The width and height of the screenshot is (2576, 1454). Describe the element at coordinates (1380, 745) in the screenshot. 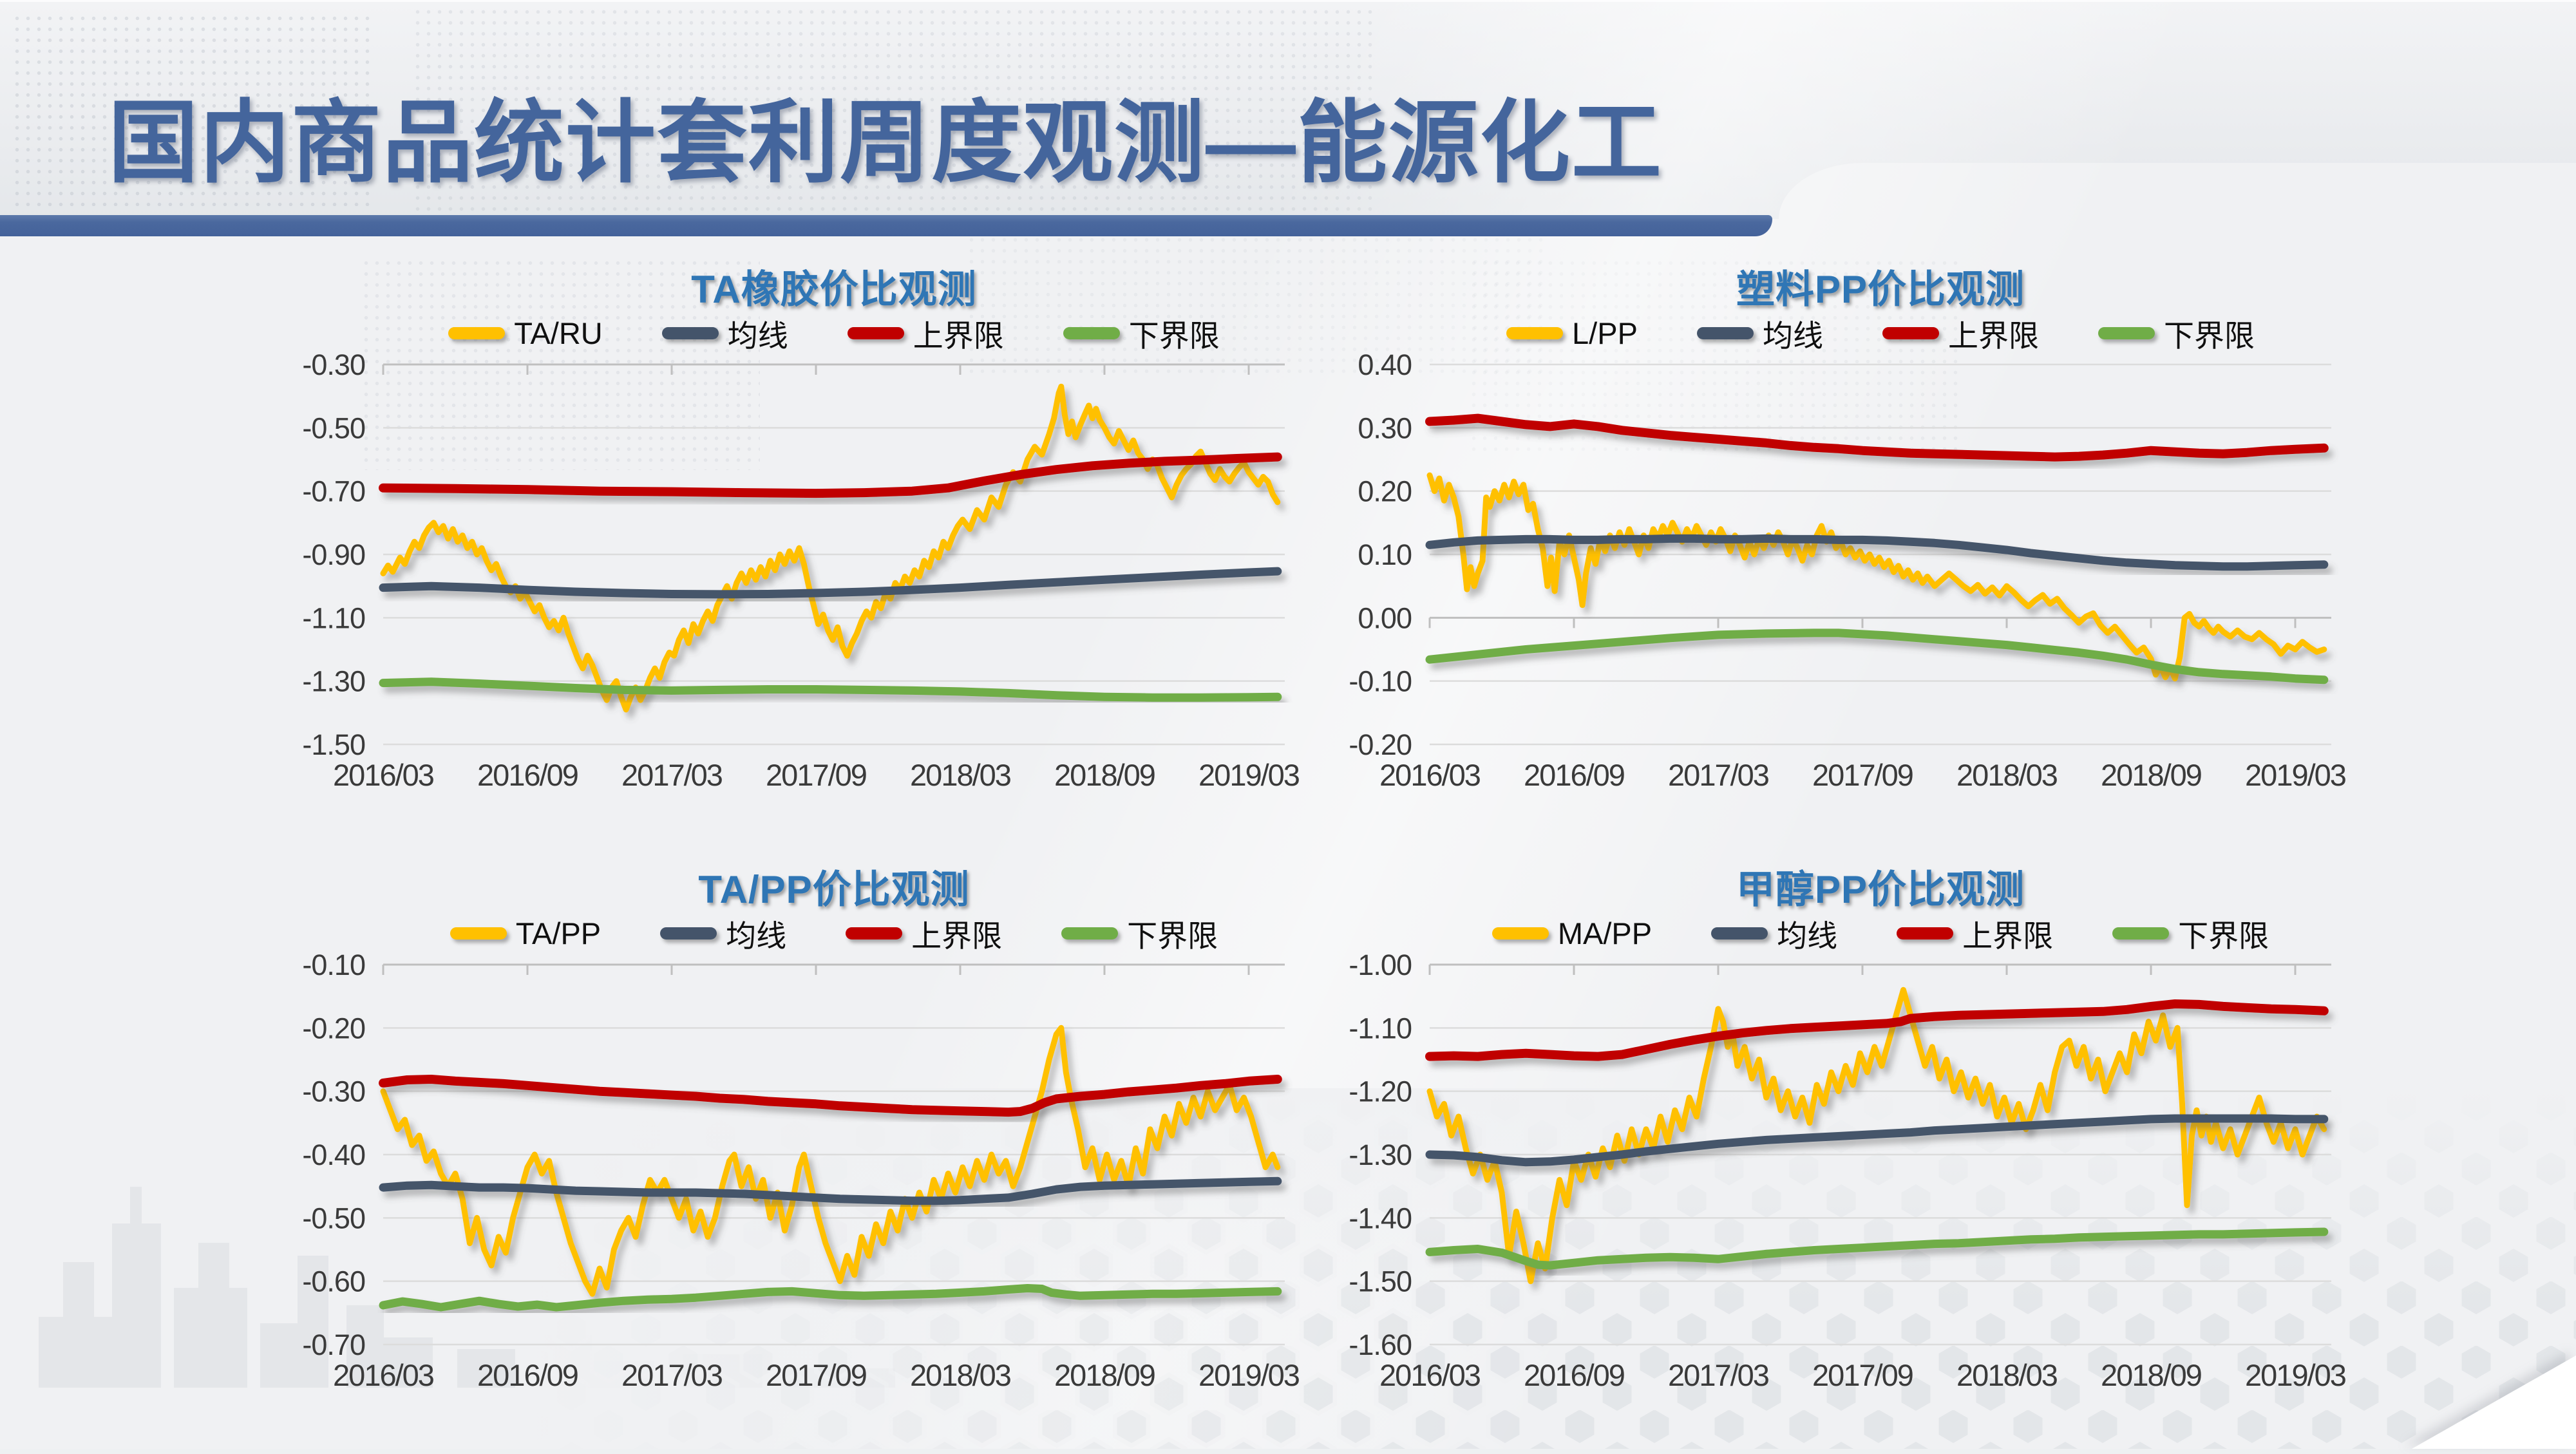

I see `y-axis-tick-label: -0.20` at that location.